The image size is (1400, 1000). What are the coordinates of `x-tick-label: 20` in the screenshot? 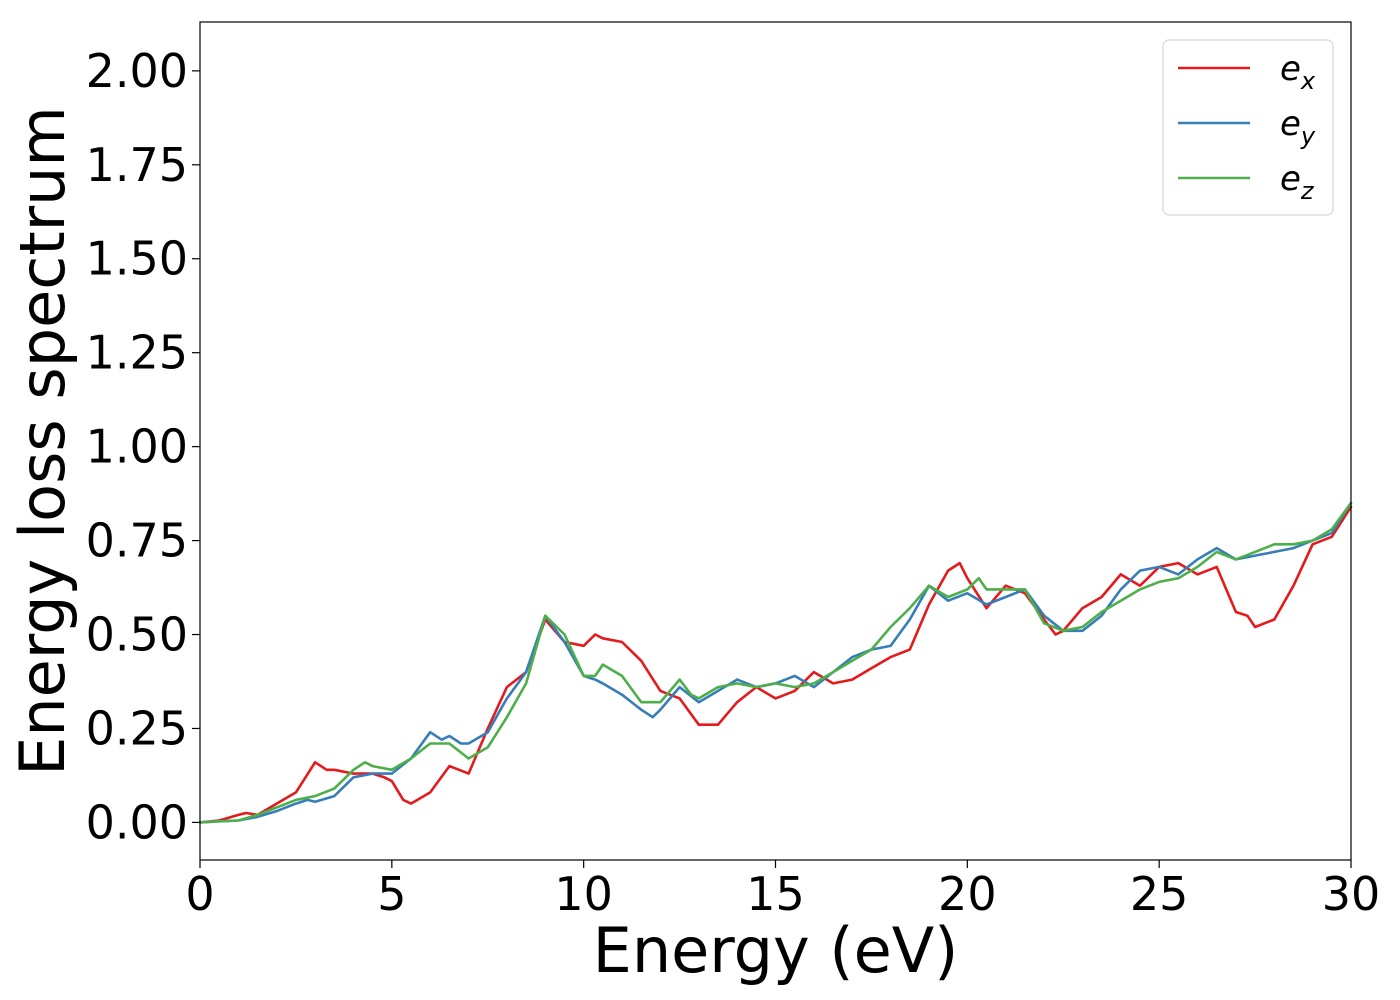 It's located at (967, 894).